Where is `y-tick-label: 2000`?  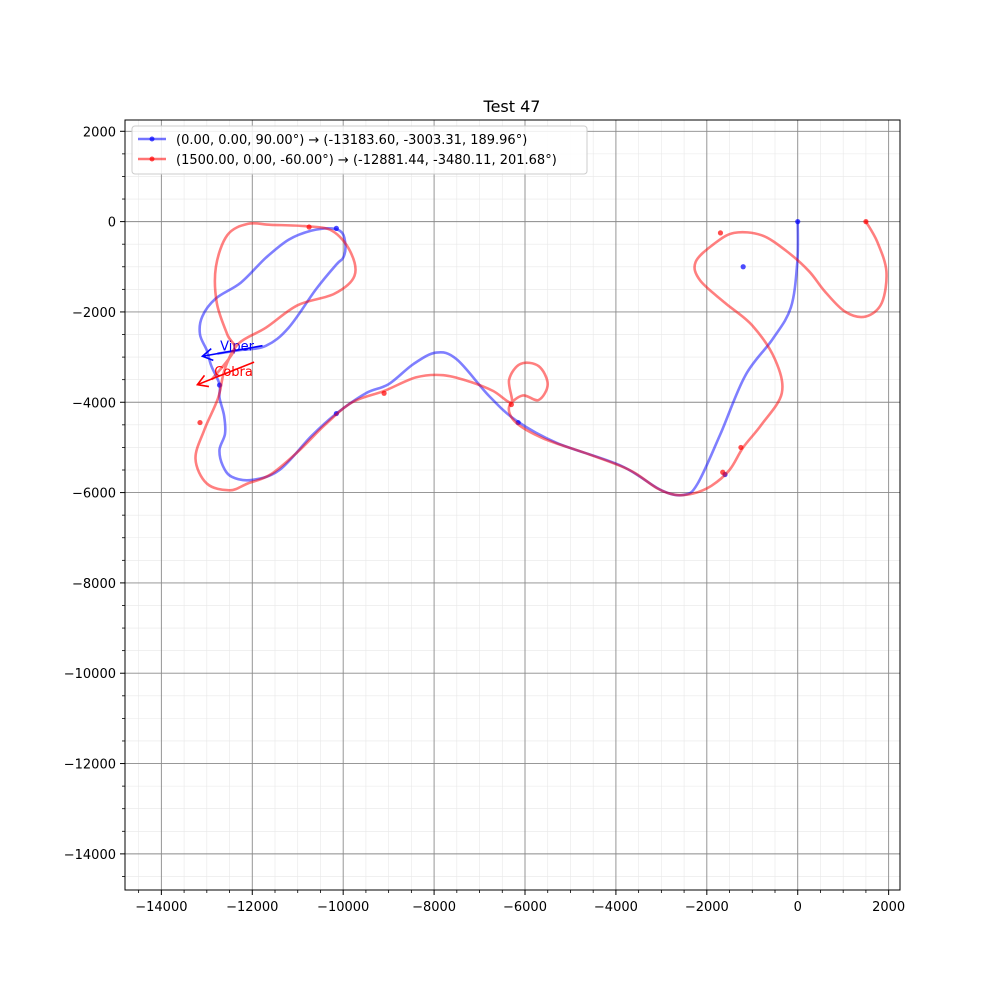 y-tick-label: 2000 is located at coordinates (99, 132).